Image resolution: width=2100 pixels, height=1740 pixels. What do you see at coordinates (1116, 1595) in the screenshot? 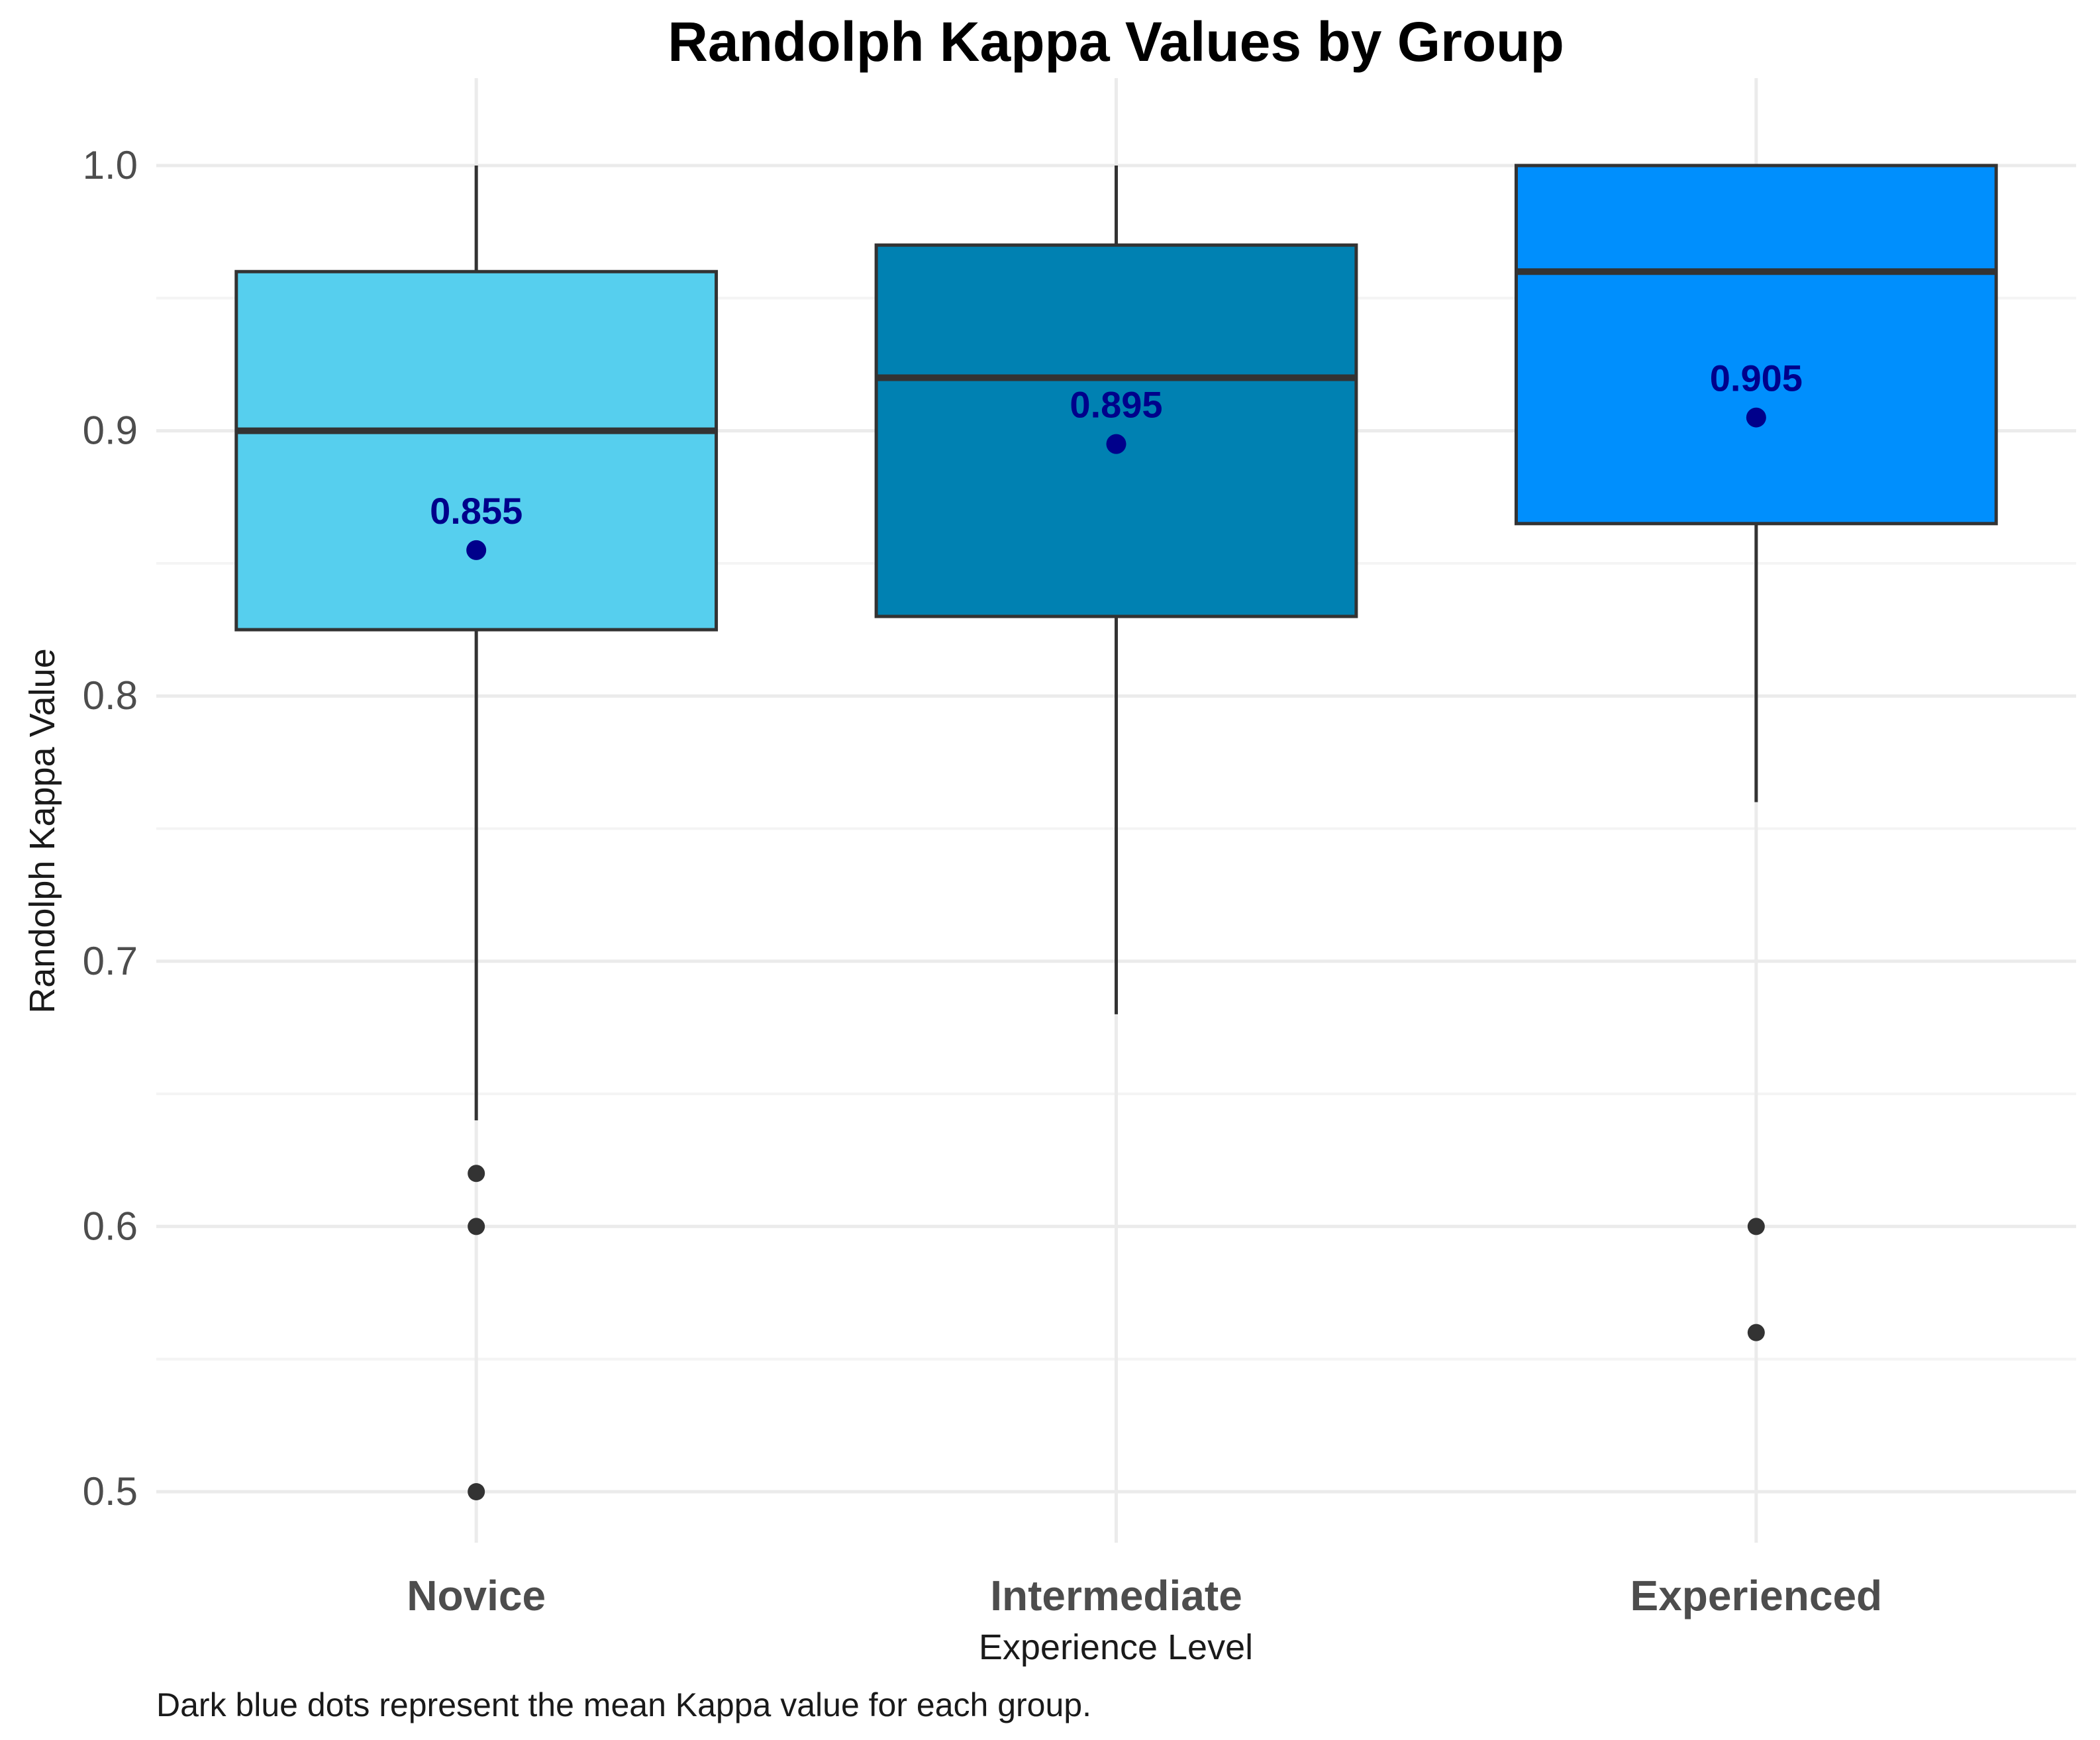
I see `x-tick-label-intermediate: Intermediate` at bounding box center [1116, 1595].